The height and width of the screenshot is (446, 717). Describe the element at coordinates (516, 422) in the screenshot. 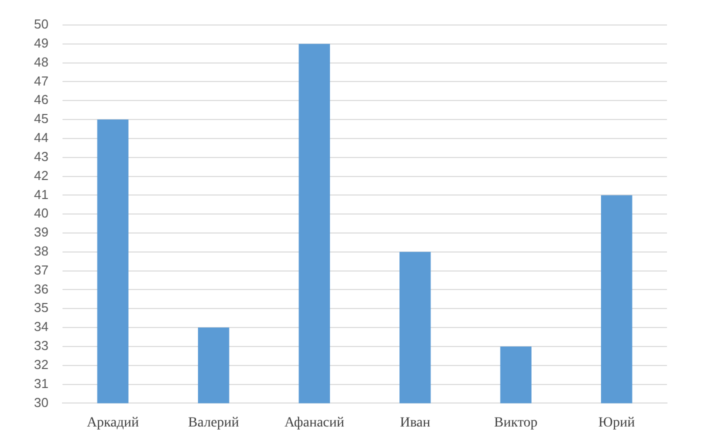

I see `x-tick-label: Виктор` at that location.